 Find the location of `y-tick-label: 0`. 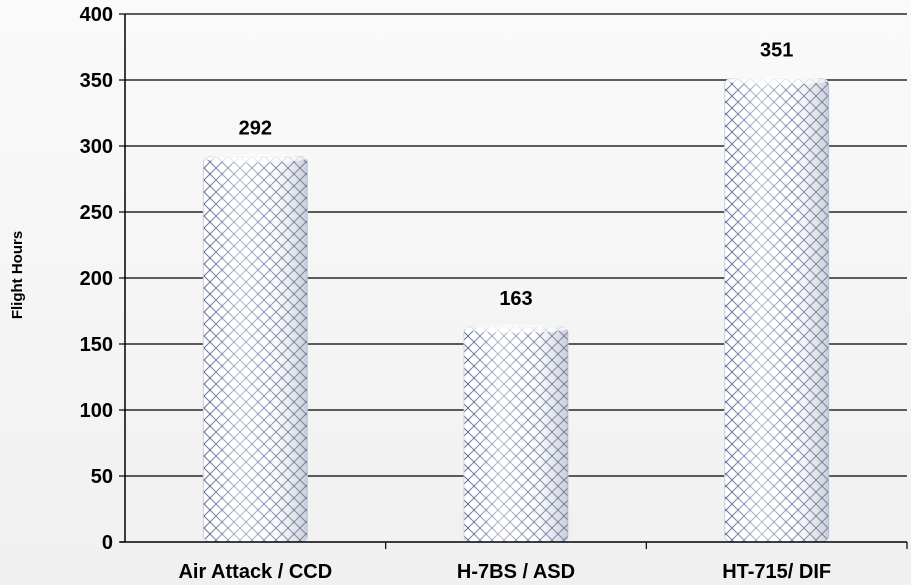

y-tick-label: 0 is located at coordinates (107, 543).